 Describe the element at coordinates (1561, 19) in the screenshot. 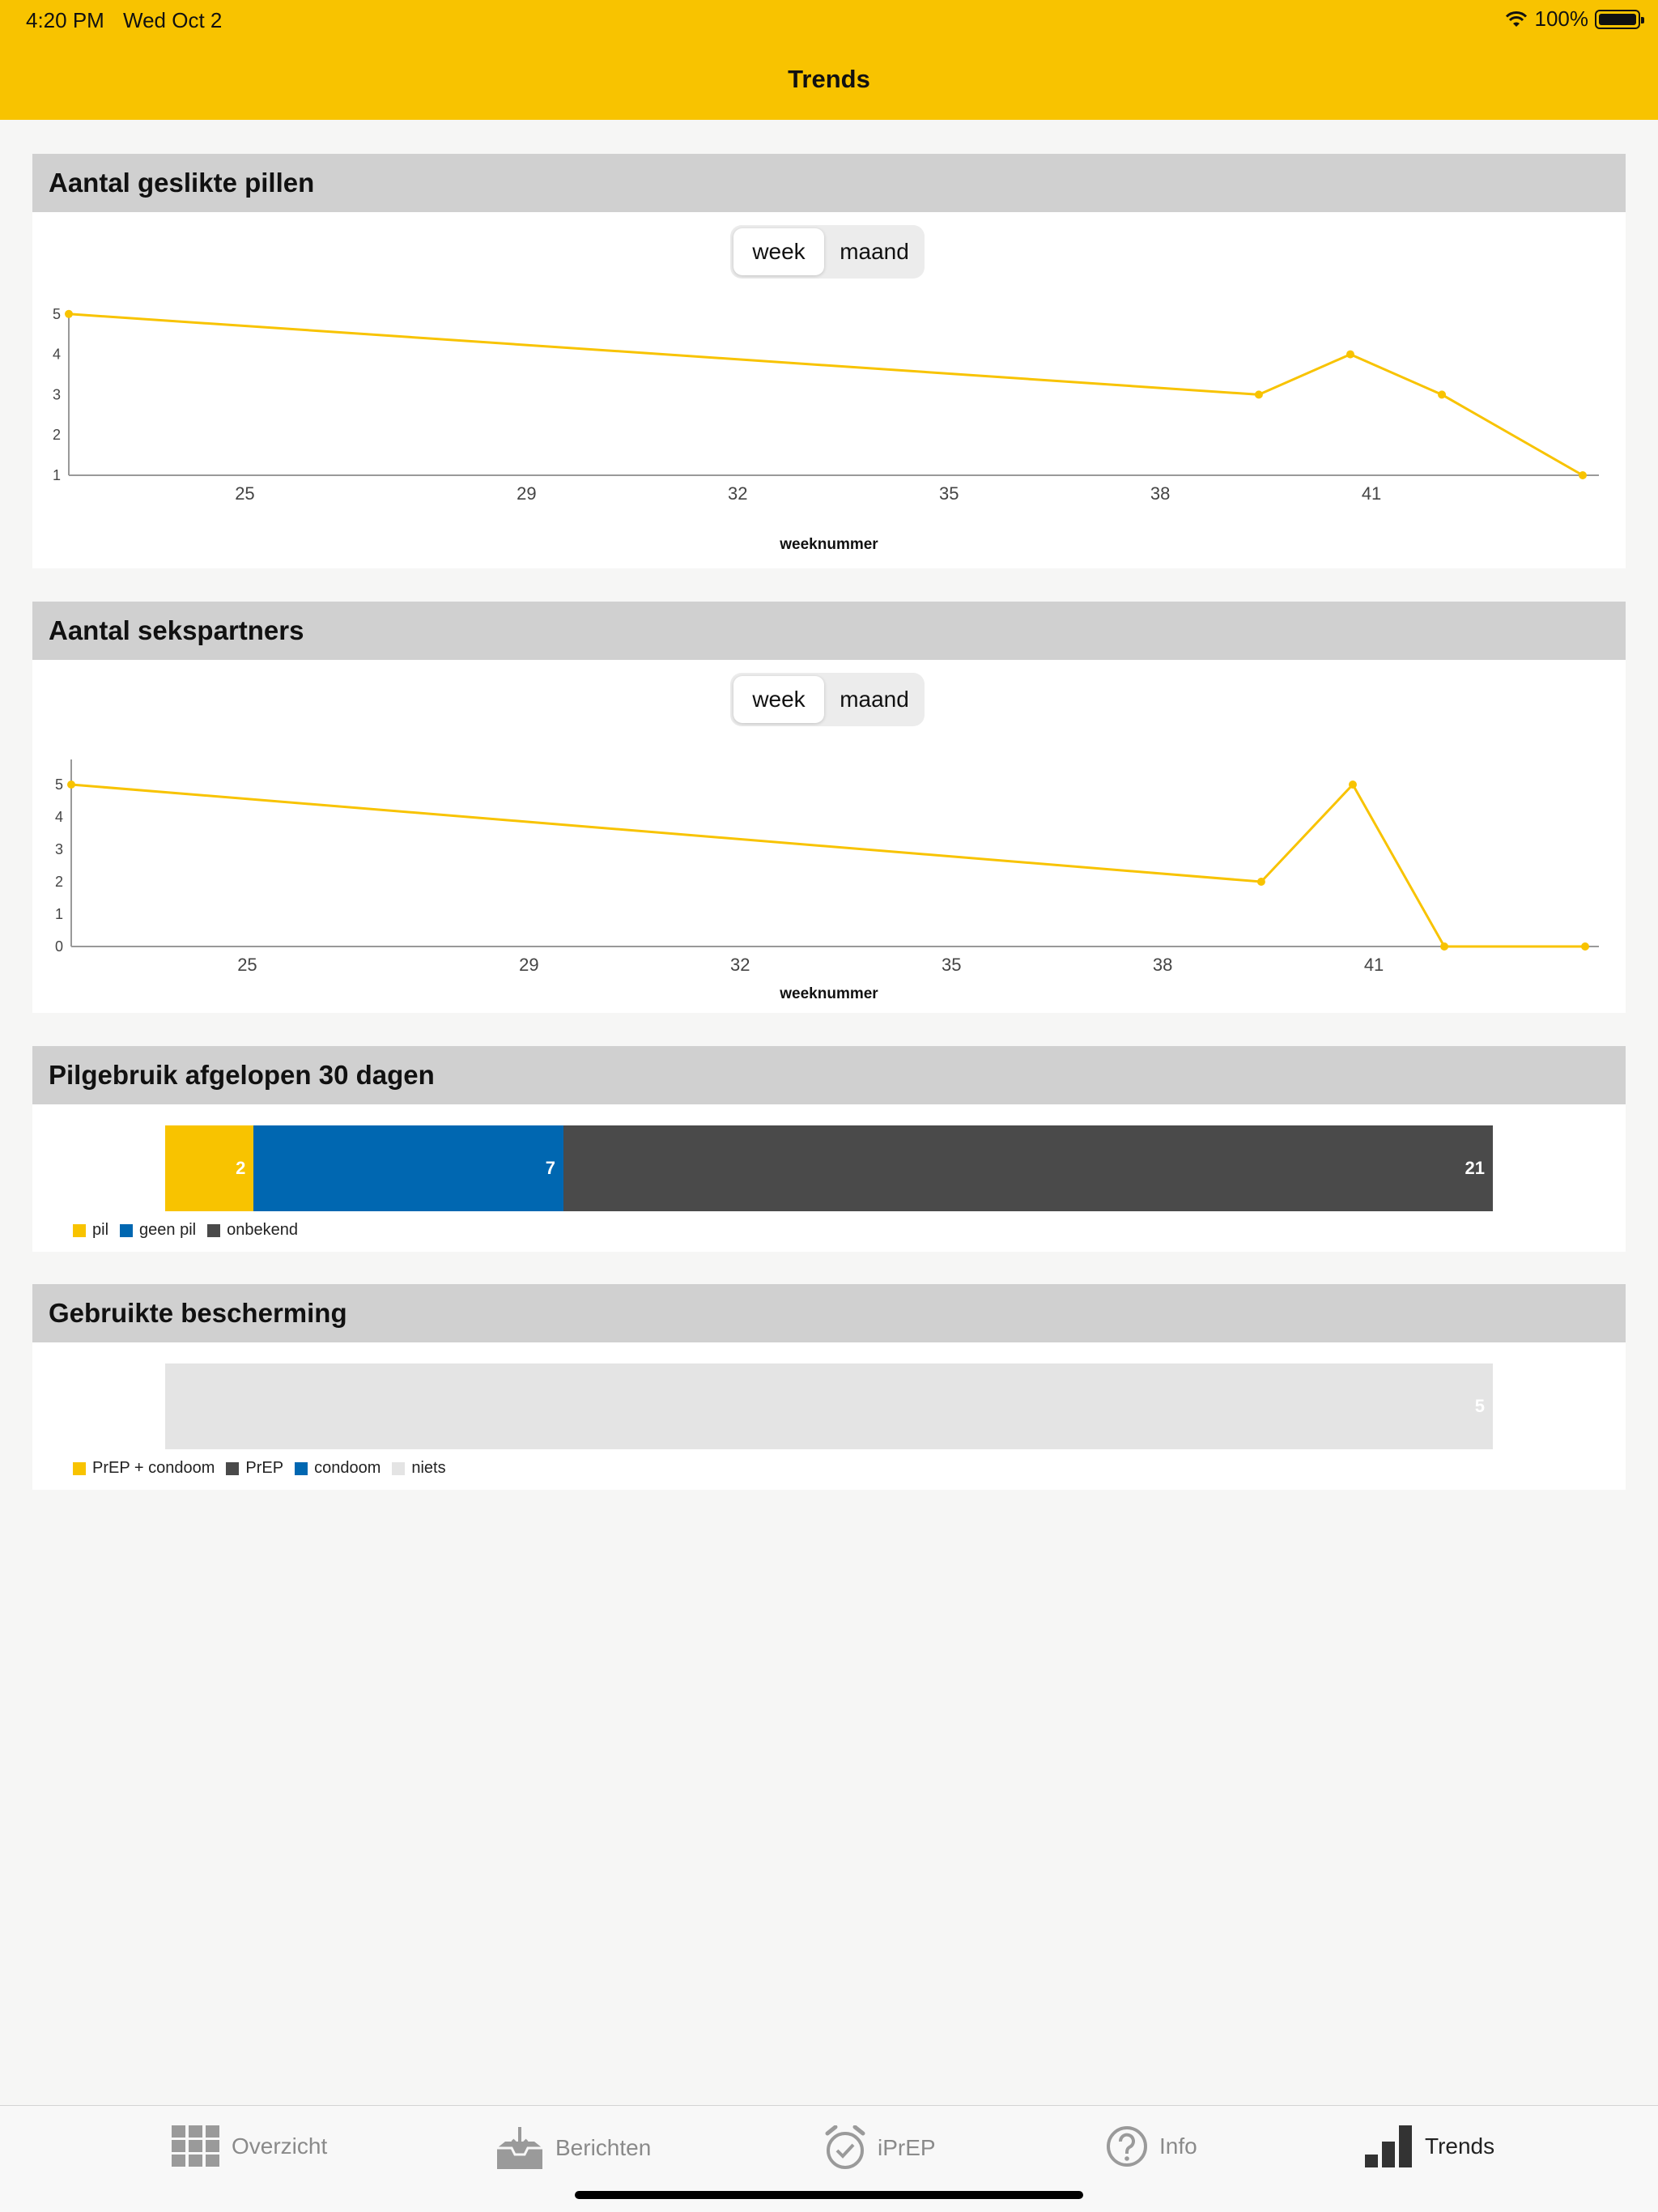

I see `battery-percentage: 100%` at that location.